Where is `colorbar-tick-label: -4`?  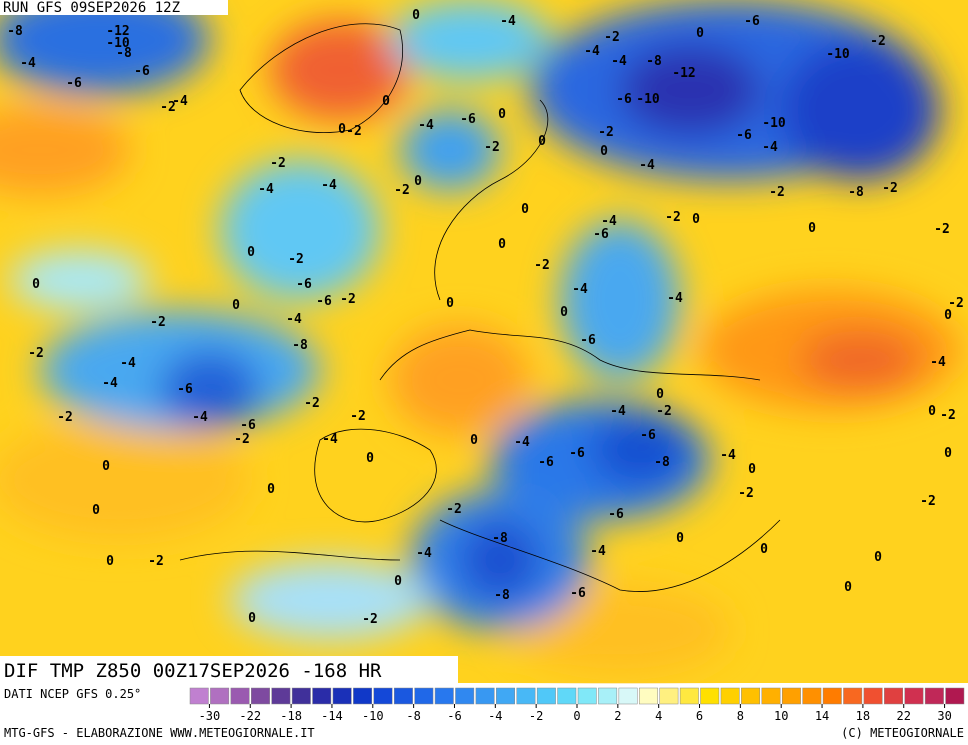 colorbar-tick-label: -4 is located at coordinates (495, 716).